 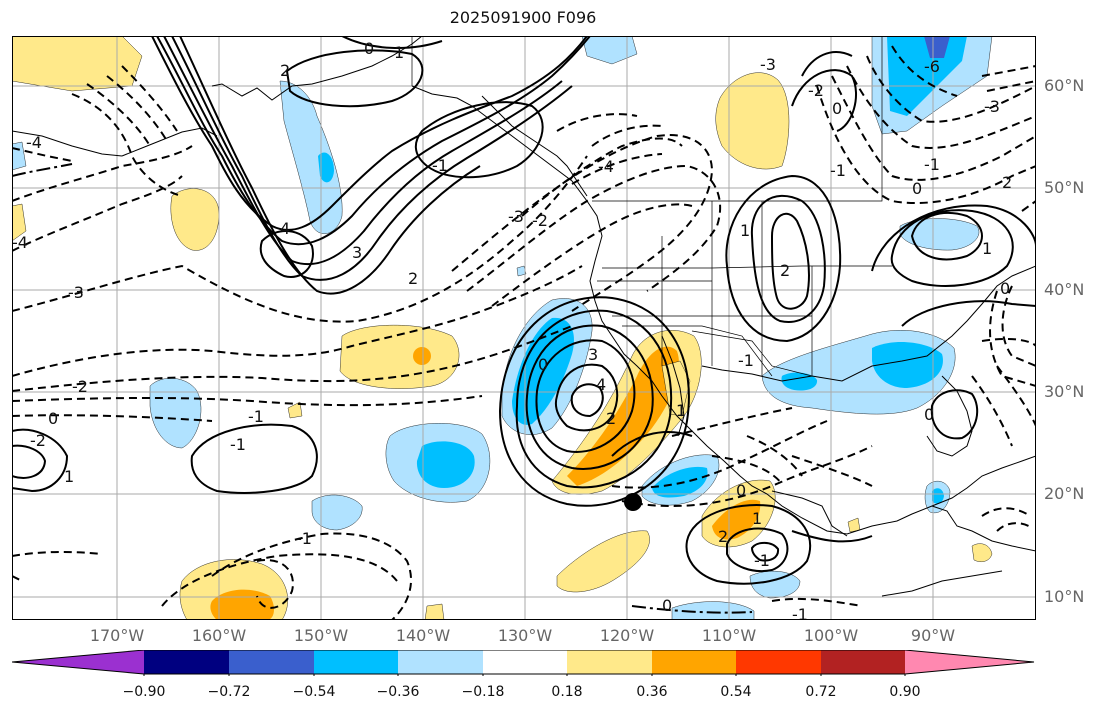 I want to click on lon-label: 120°W, so click(x=627, y=635).